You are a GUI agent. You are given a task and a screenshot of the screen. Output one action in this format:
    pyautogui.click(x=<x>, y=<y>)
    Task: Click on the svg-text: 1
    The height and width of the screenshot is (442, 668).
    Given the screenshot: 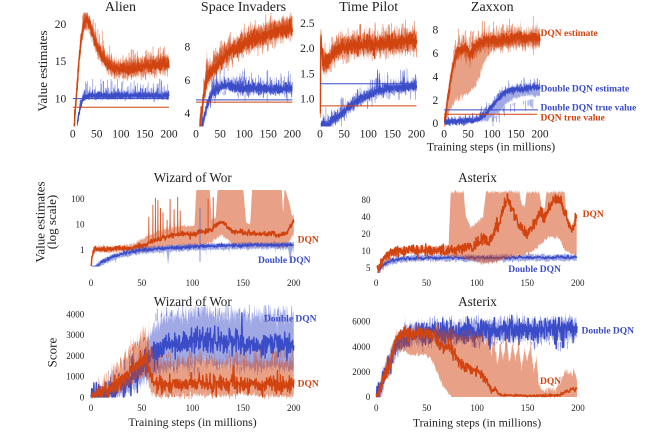 What is the action you would take?
    pyautogui.click(x=82, y=250)
    